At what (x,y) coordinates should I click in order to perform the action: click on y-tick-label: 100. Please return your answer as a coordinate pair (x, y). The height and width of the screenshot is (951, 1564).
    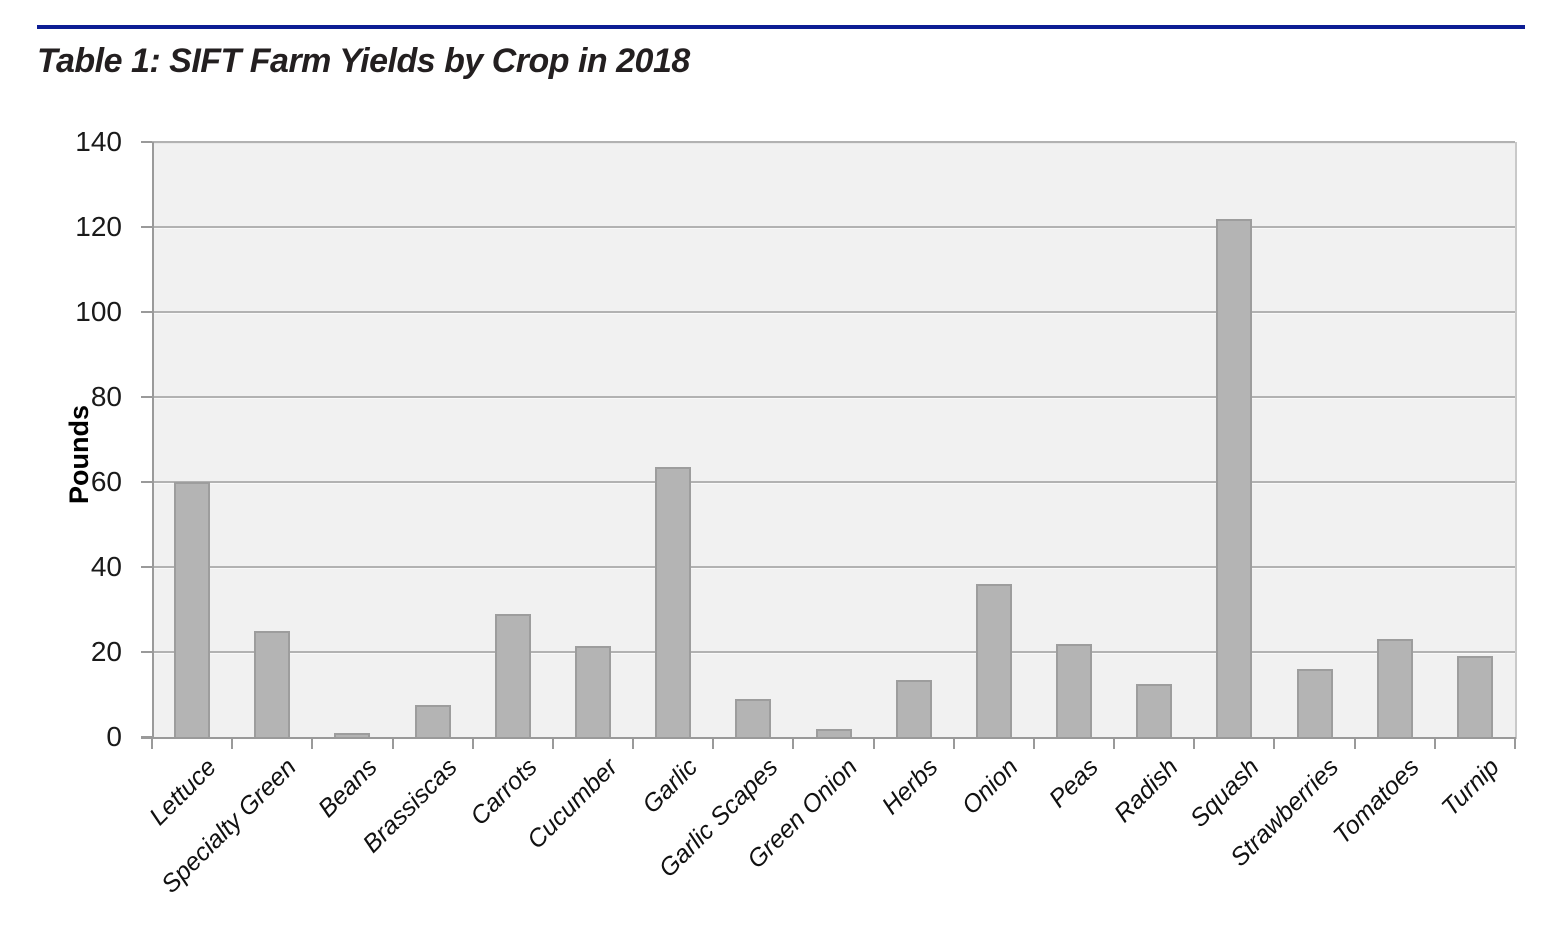
    Looking at the image, I should click on (98, 311).